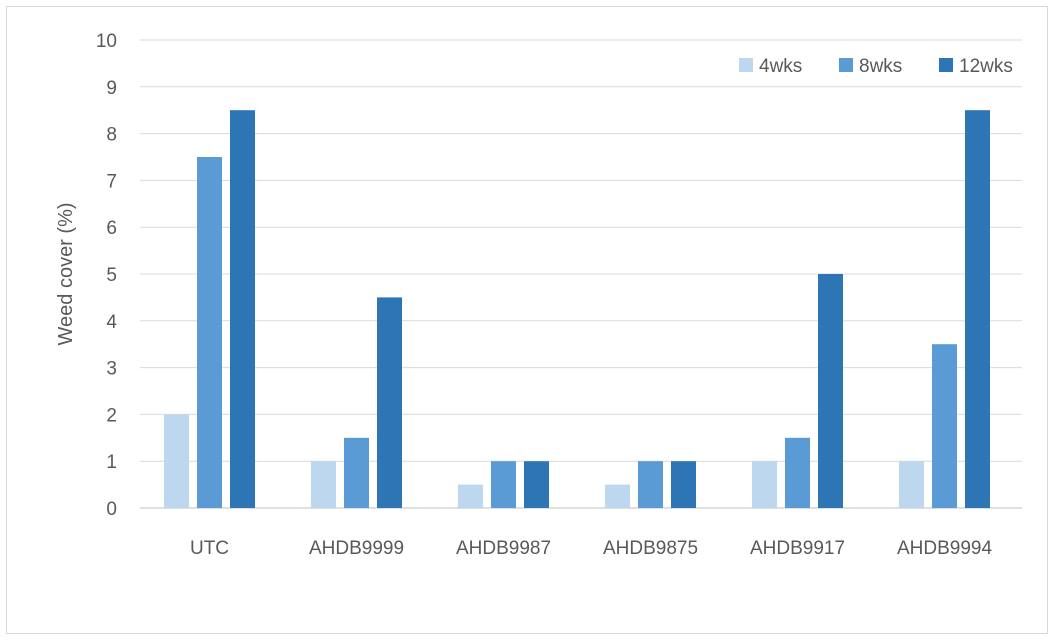  Describe the element at coordinates (323, 484) in the screenshot. I see `bar-4wks-AHDB9999` at that location.